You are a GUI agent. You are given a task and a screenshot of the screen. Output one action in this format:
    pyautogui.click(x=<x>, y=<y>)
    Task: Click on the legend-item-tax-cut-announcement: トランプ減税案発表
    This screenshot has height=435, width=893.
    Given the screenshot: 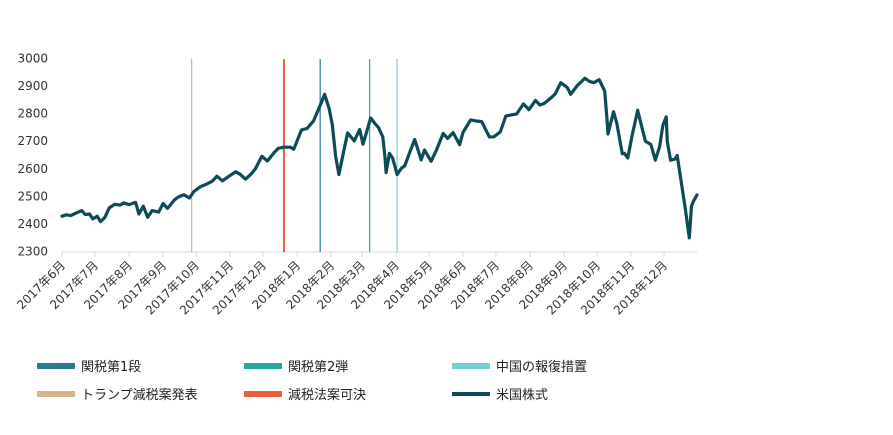 What is the action you would take?
    pyautogui.click(x=117, y=393)
    